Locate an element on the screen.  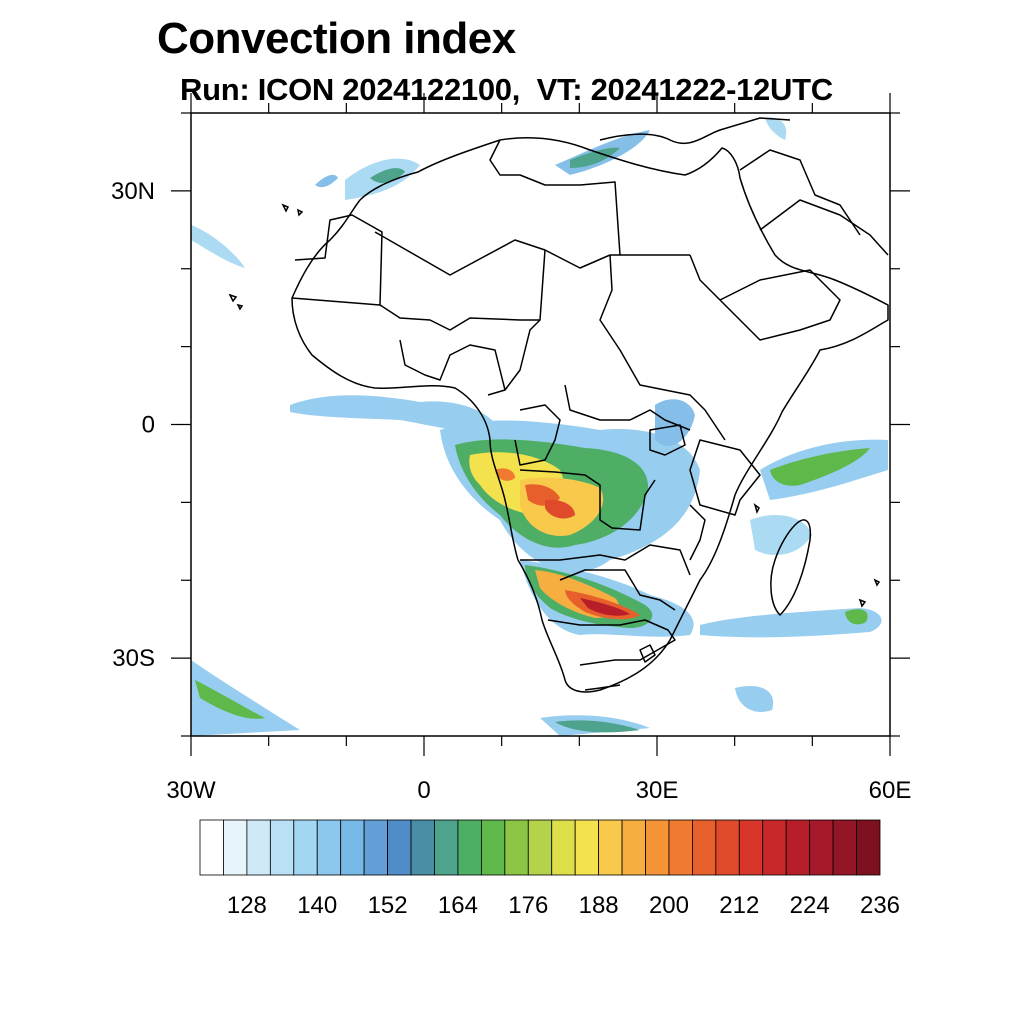
colorbar-label: 212 is located at coordinates (739, 905).